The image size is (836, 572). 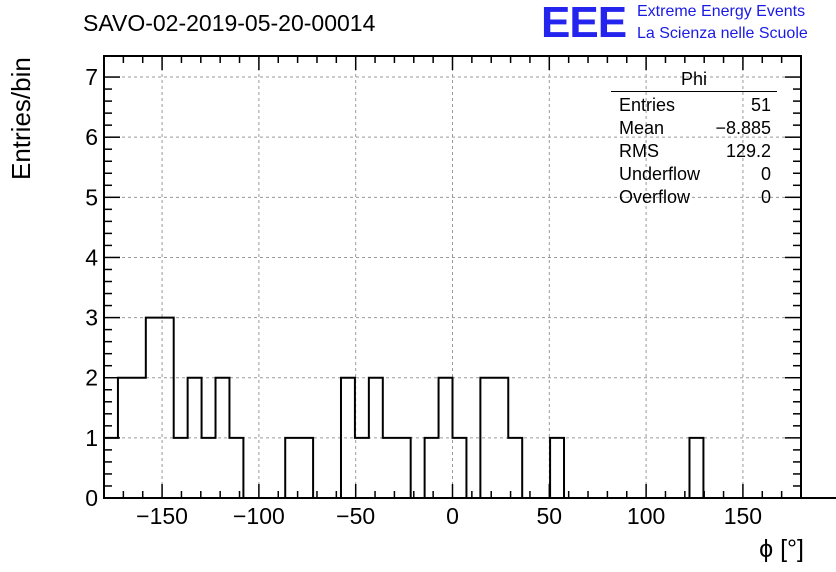 What do you see at coordinates (655, 197) in the screenshot?
I see `stats-label: Overflow` at bounding box center [655, 197].